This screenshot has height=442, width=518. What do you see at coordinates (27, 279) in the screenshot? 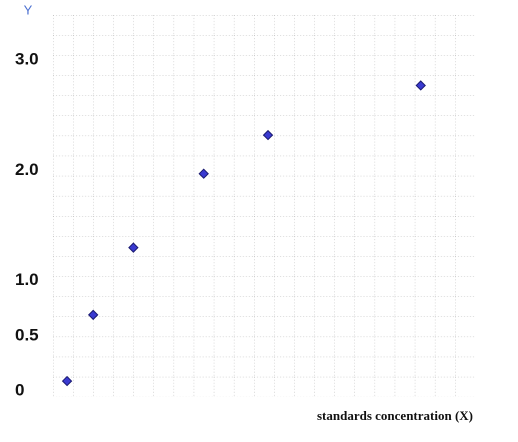
I see `y-tick-label: 1.0` at bounding box center [27, 279].